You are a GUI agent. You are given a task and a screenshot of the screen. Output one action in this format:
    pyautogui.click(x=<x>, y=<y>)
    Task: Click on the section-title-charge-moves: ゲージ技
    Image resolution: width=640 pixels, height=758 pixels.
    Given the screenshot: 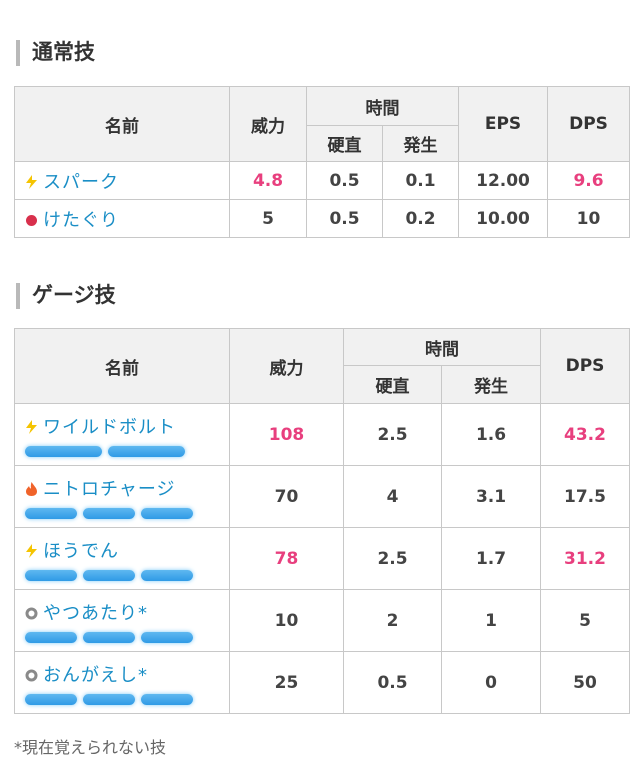 What is the action you would take?
    pyautogui.click(x=66, y=295)
    